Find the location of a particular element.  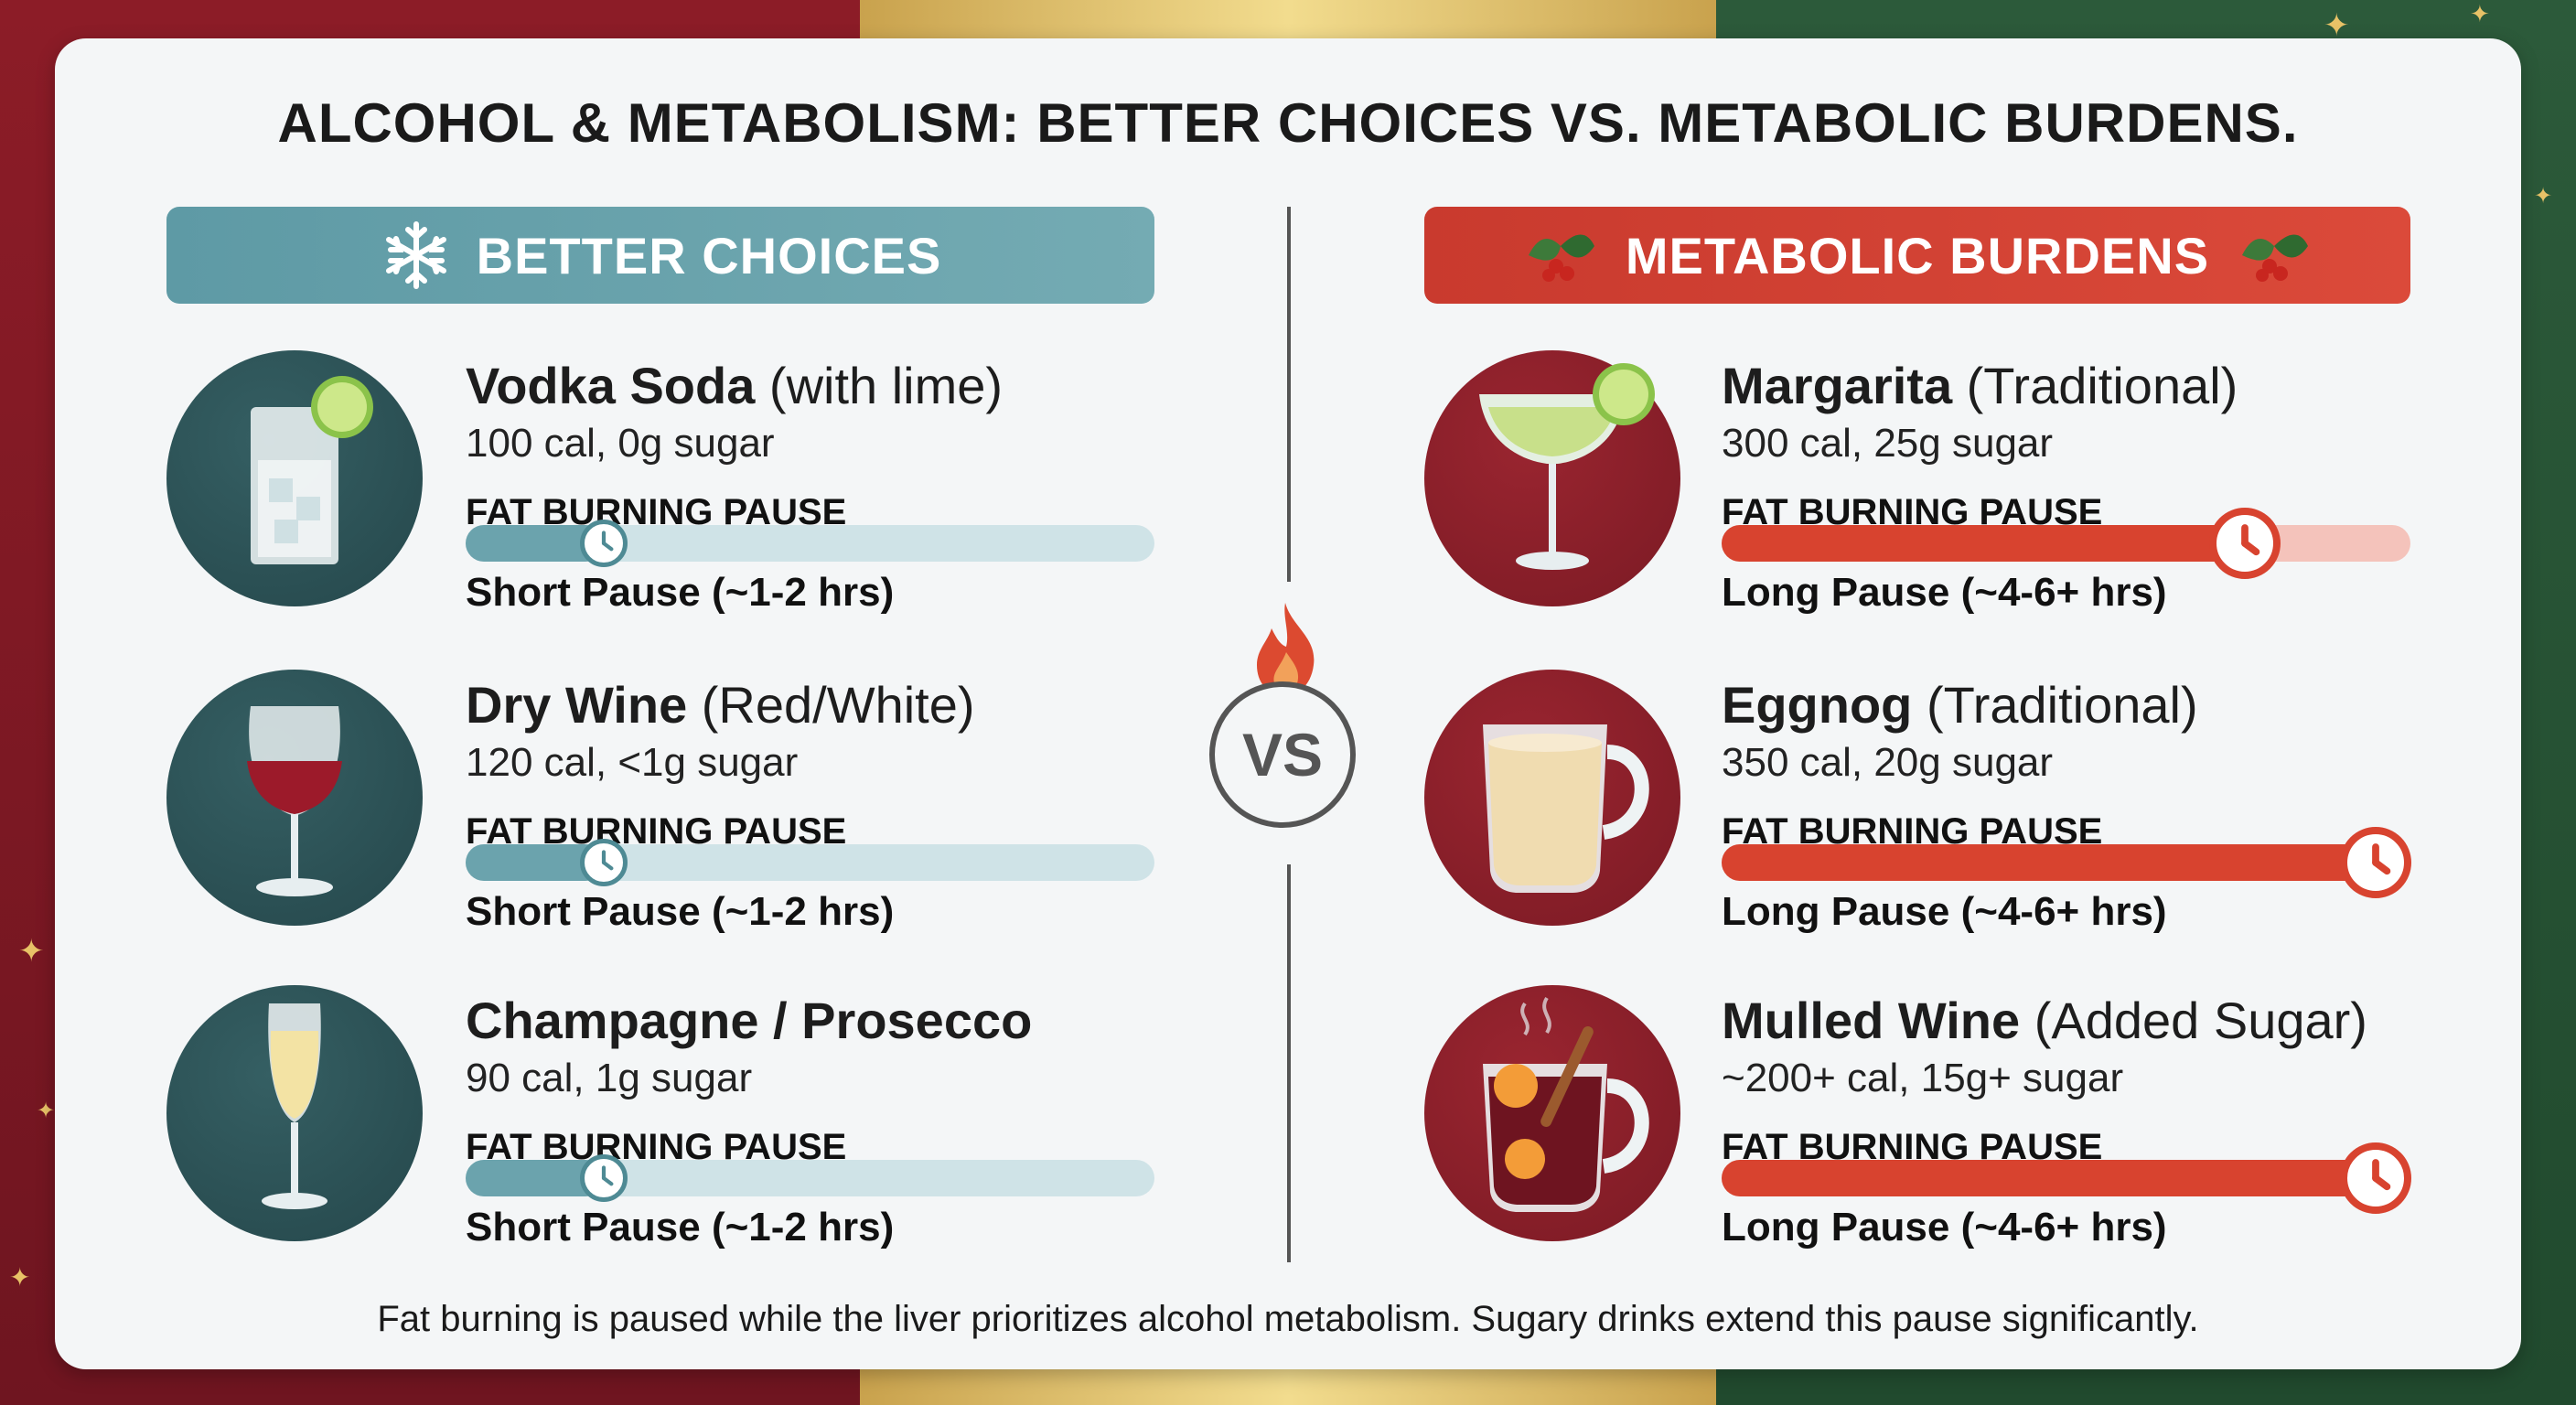

champagne-flute-icon is located at coordinates (294, 1106).